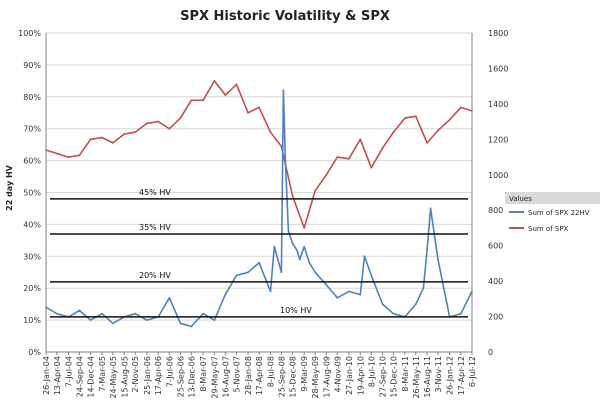 This screenshot has height=400, width=600. Describe the element at coordinates (32, 129) in the screenshot. I see `y-left-tick-label: 70%` at that location.